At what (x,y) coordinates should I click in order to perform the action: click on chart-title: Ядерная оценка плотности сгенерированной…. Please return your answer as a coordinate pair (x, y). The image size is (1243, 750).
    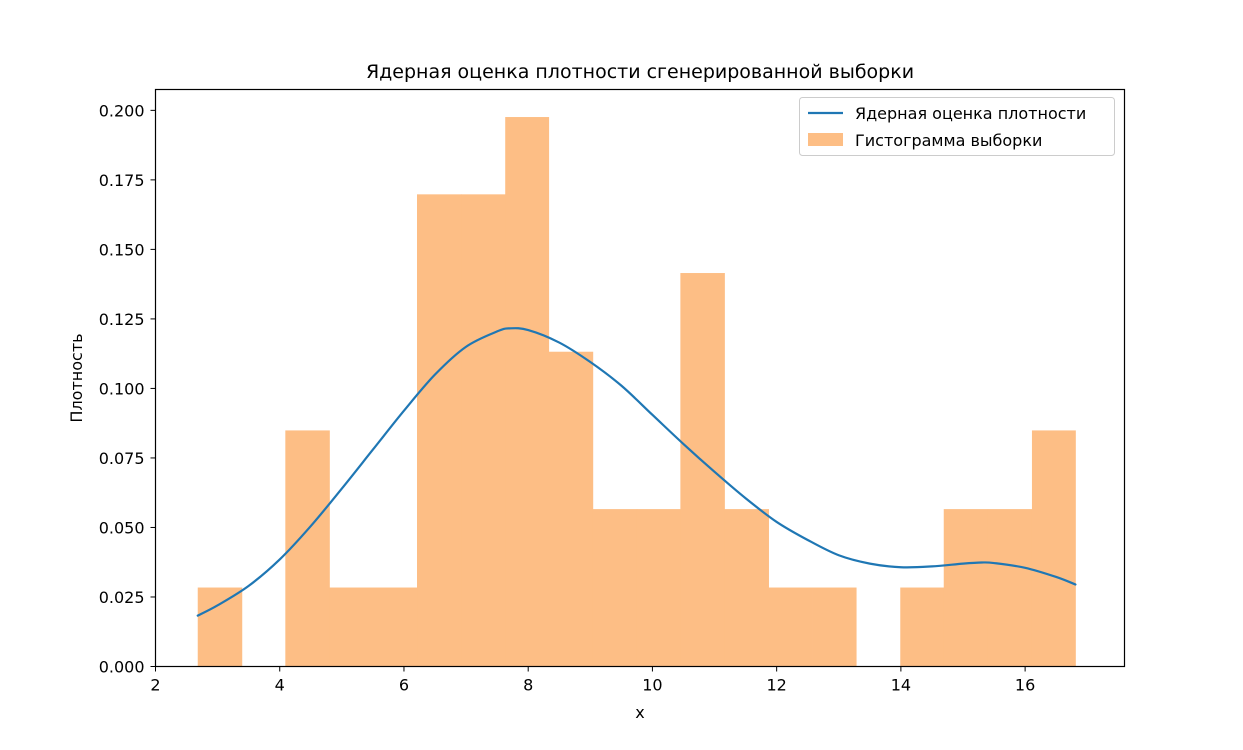
    Looking at the image, I should click on (640, 72).